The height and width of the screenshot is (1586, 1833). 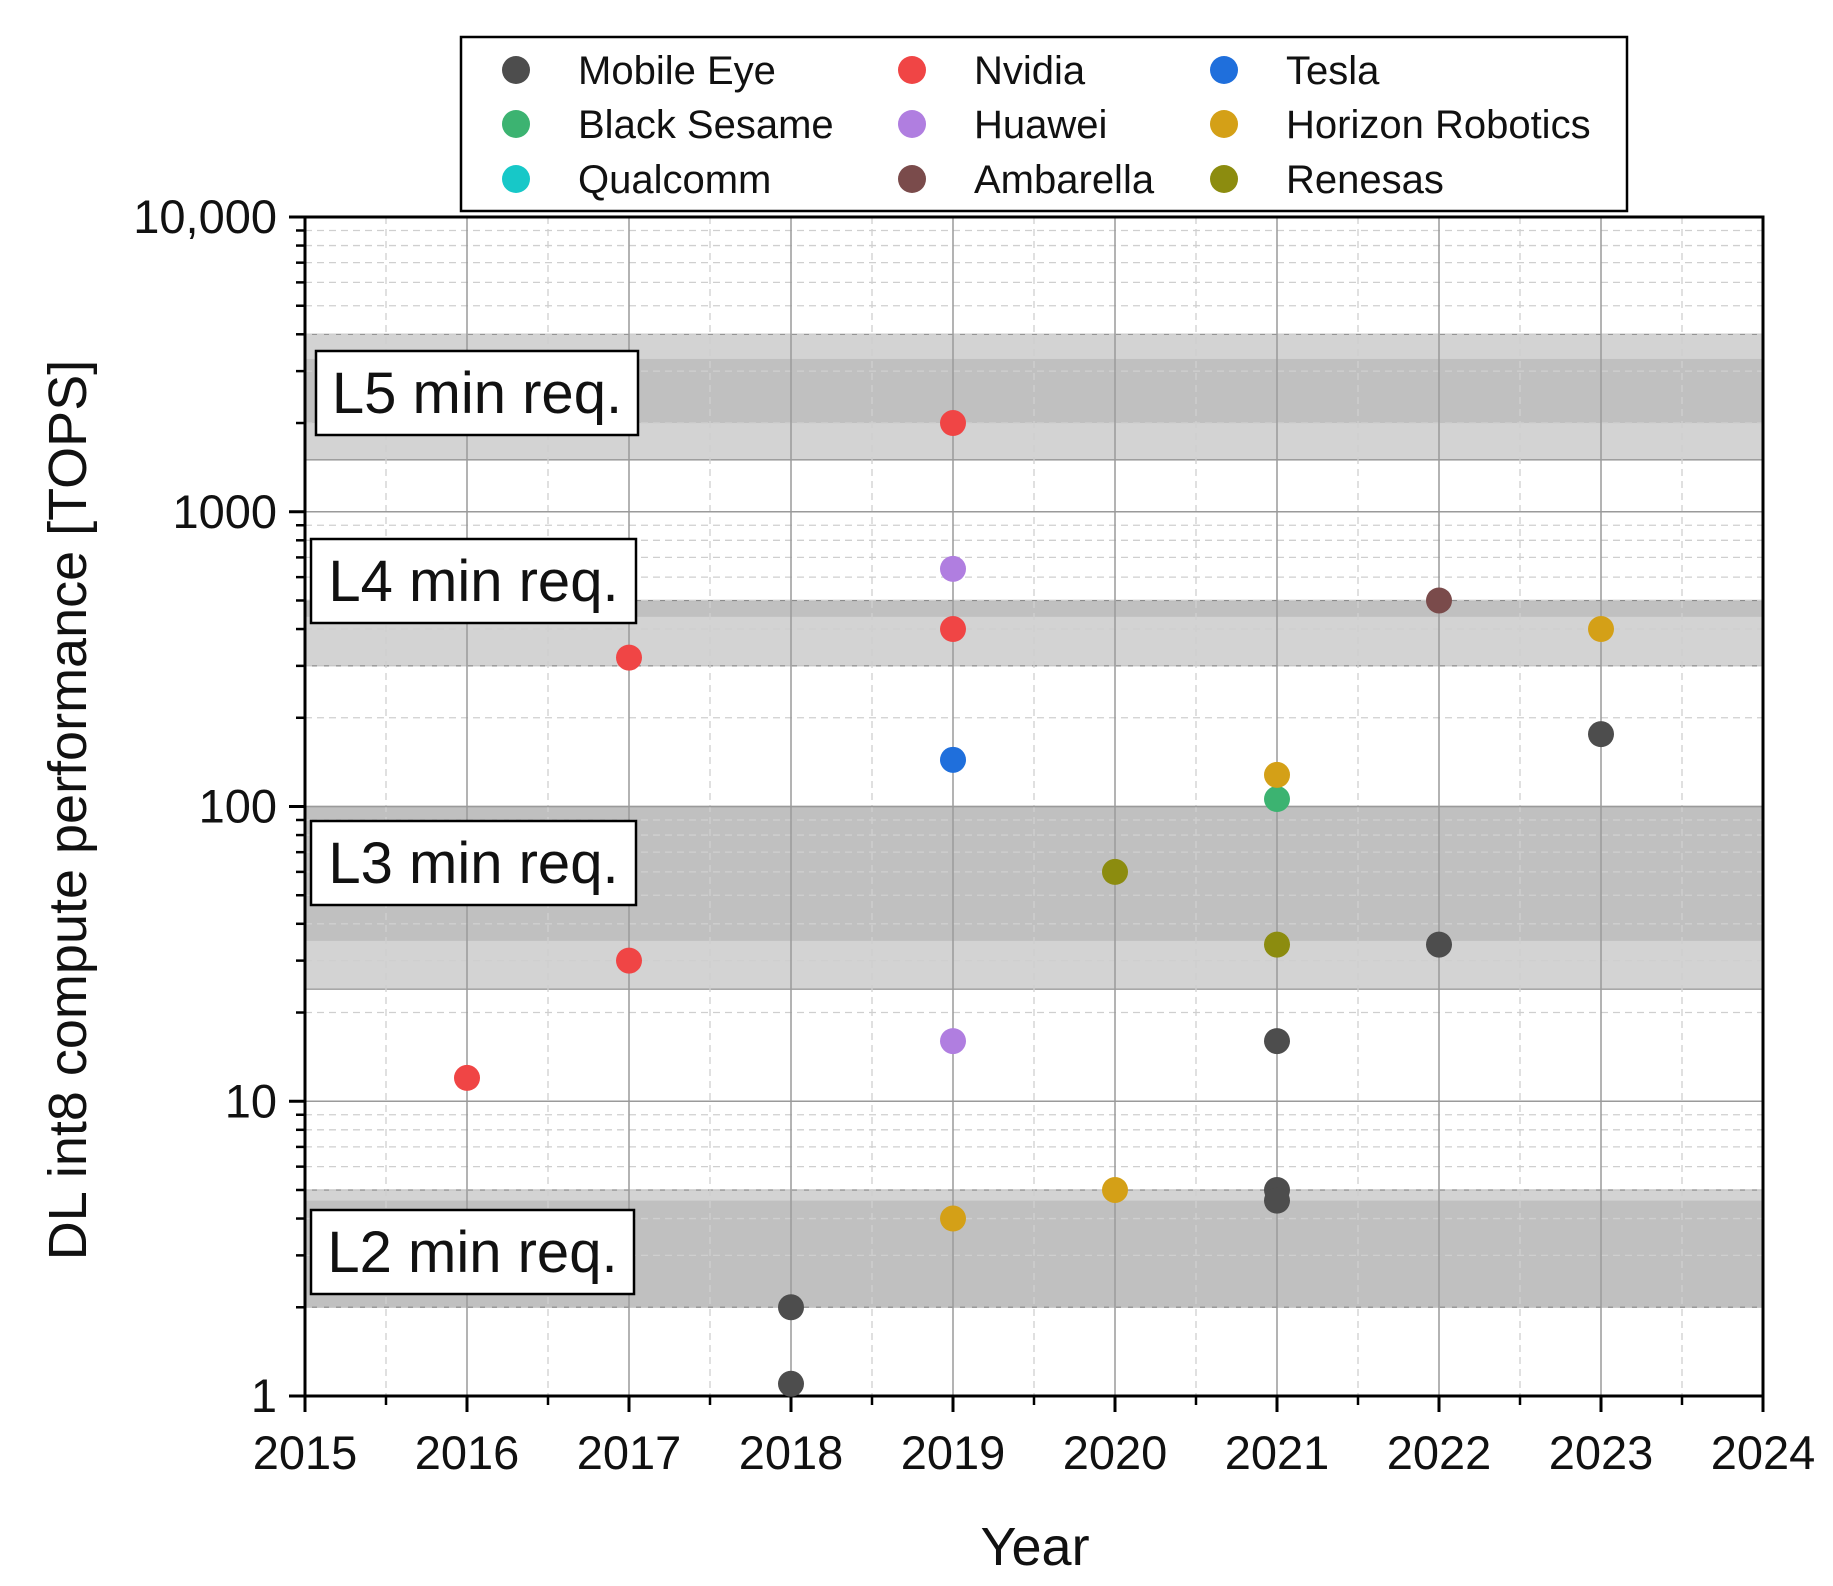 I want to click on legend-marker-tesla, so click(x=1224, y=70).